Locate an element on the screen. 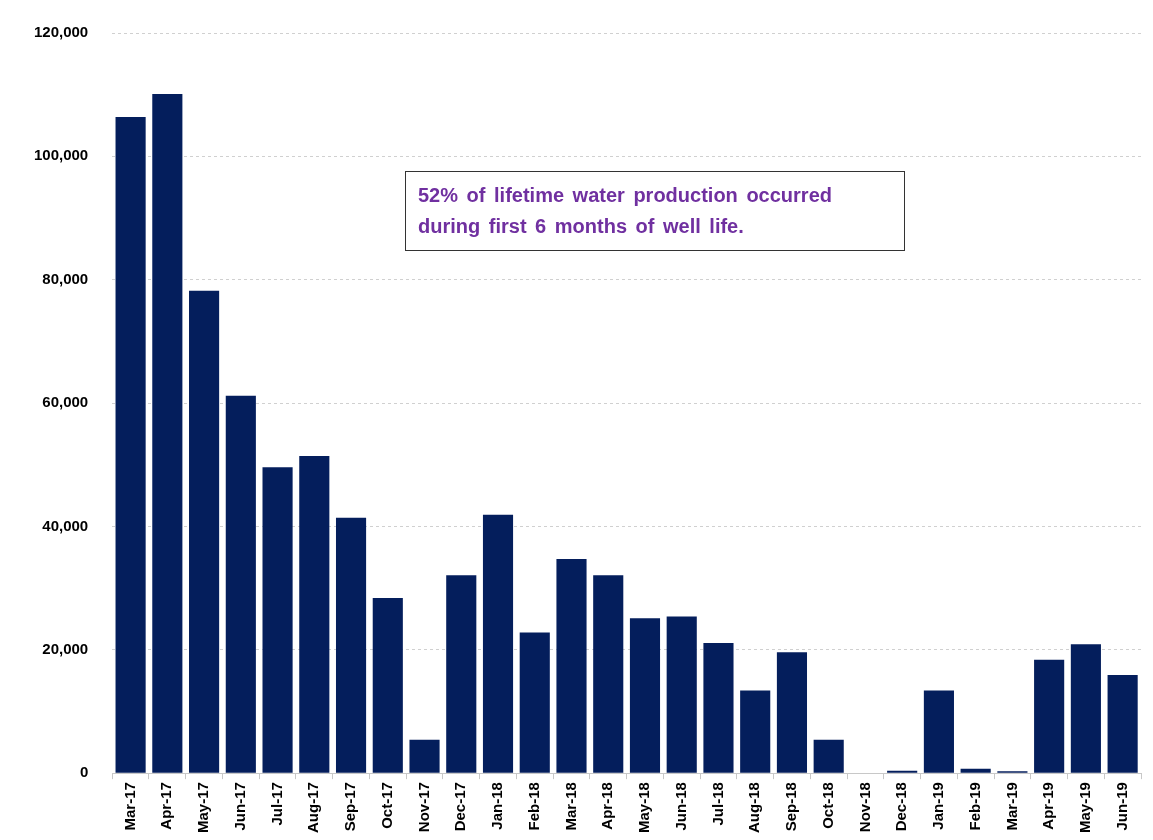 Image resolution: width=1153 pixels, height=840 pixels. y-tick-label: 20,000 is located at coordinates (65, 648).